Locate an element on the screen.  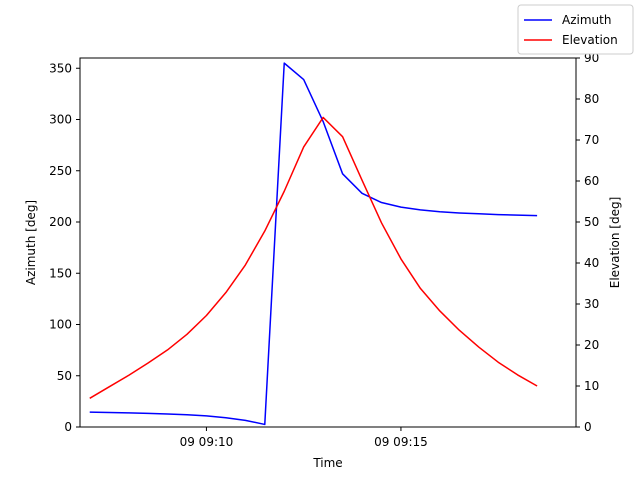
y-right-tick-label: 60 is located at coordinates (591, 181).